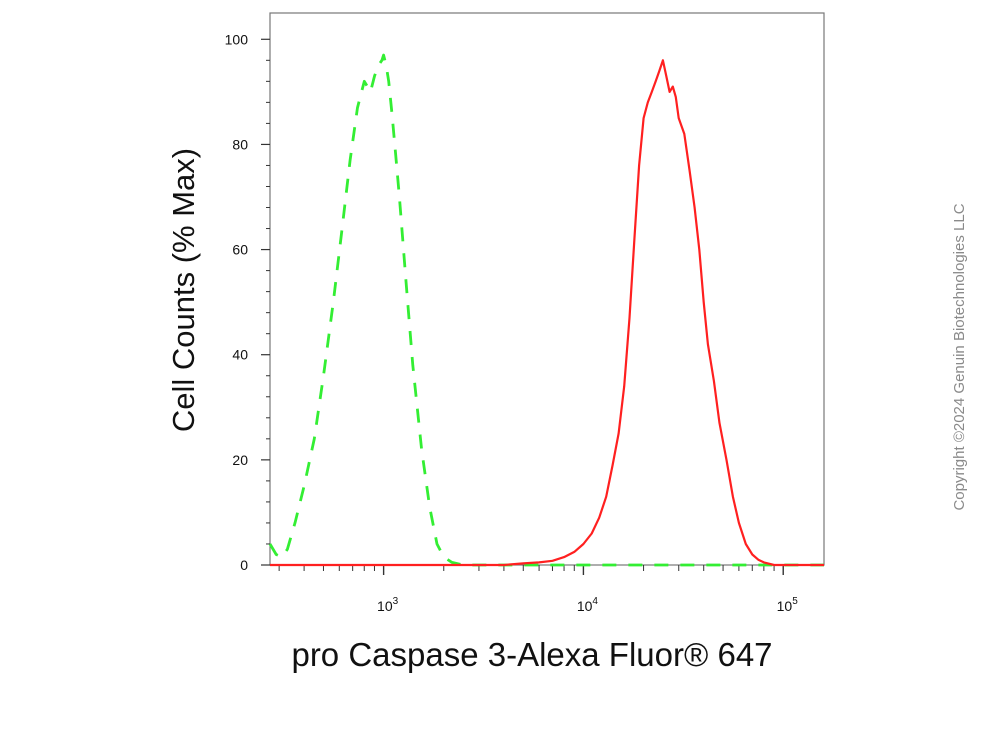 The height and width of the screenshot is (730, 988). What do you see at coordinates (538, 589) in the screenshot?
I see `x-axis-ticks: 10³ 10⁴ 10⁵` at bounding box center [538, 589].